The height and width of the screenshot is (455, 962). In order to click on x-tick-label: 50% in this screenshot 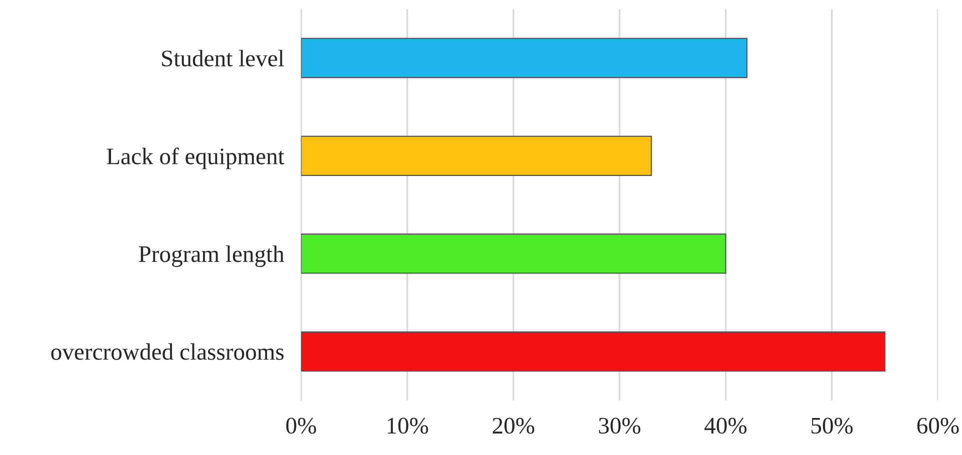, I will do `click(832, 426)`.